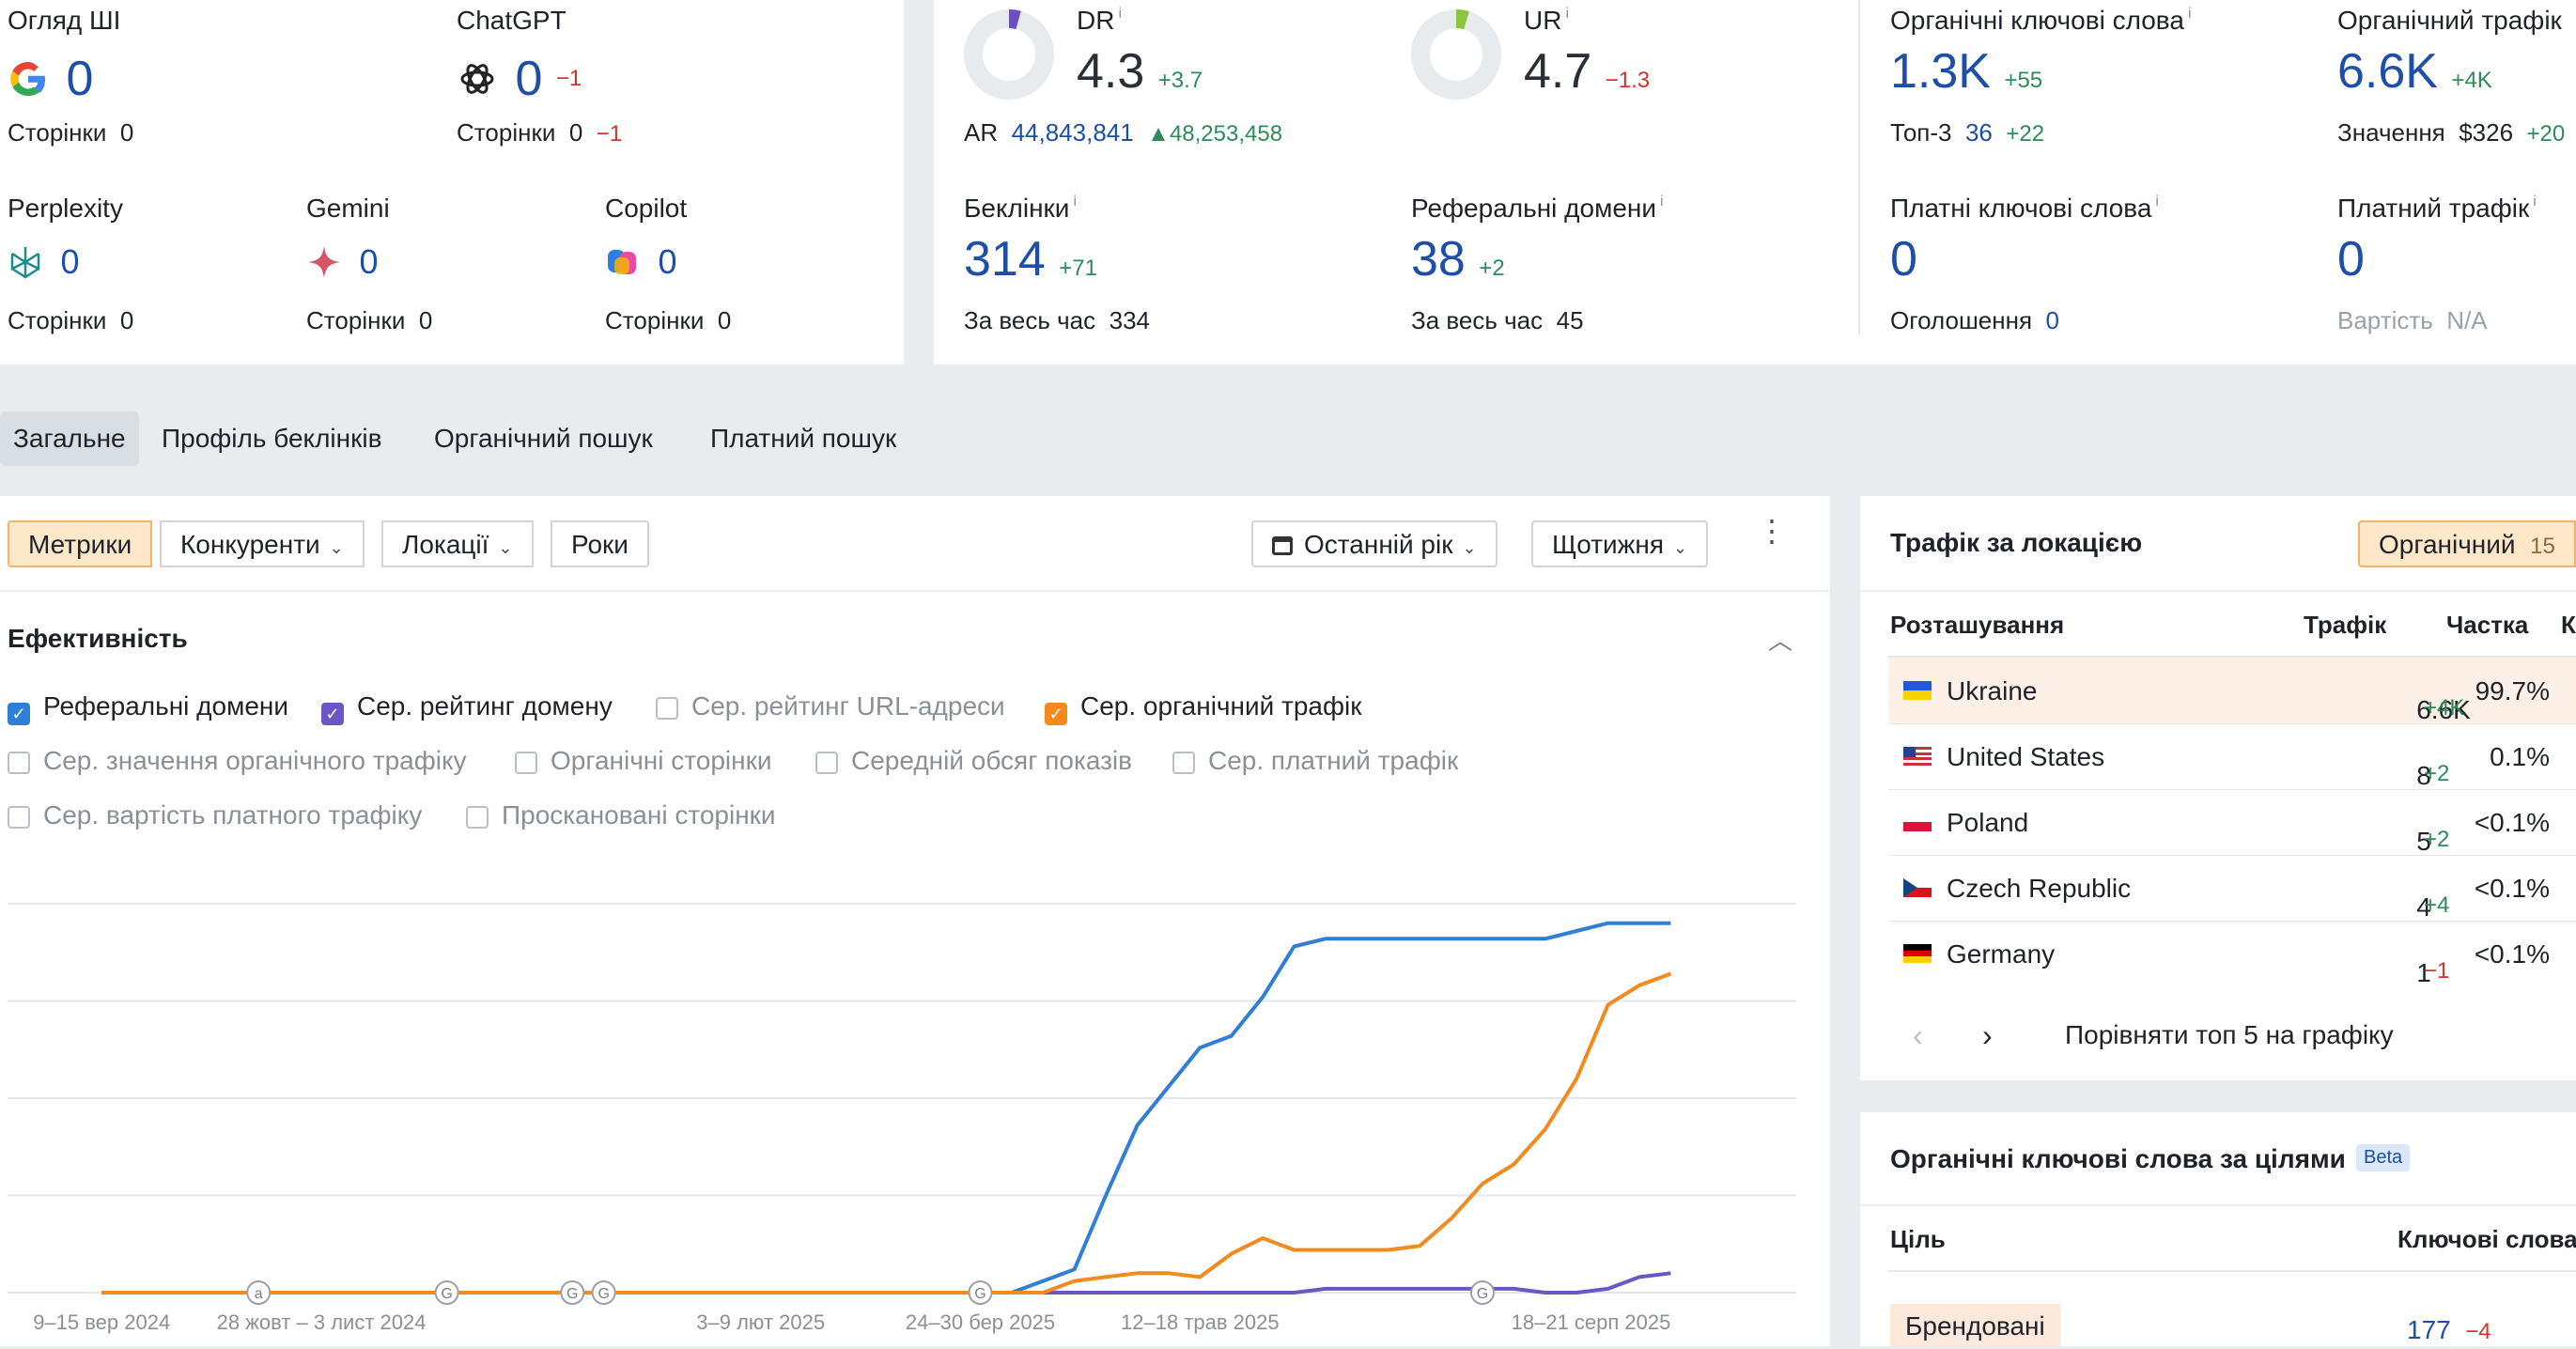  I want to click on checkbox-avg-org-traffic: ✓ Сер. органічний трафік, so click(1203, 708).